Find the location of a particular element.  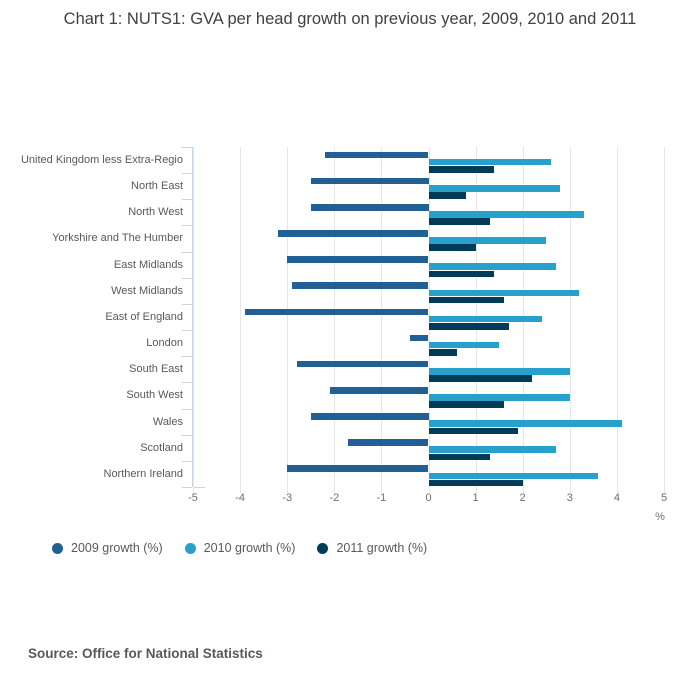

bar-2009-north-east is located at coordinates (369, 181).